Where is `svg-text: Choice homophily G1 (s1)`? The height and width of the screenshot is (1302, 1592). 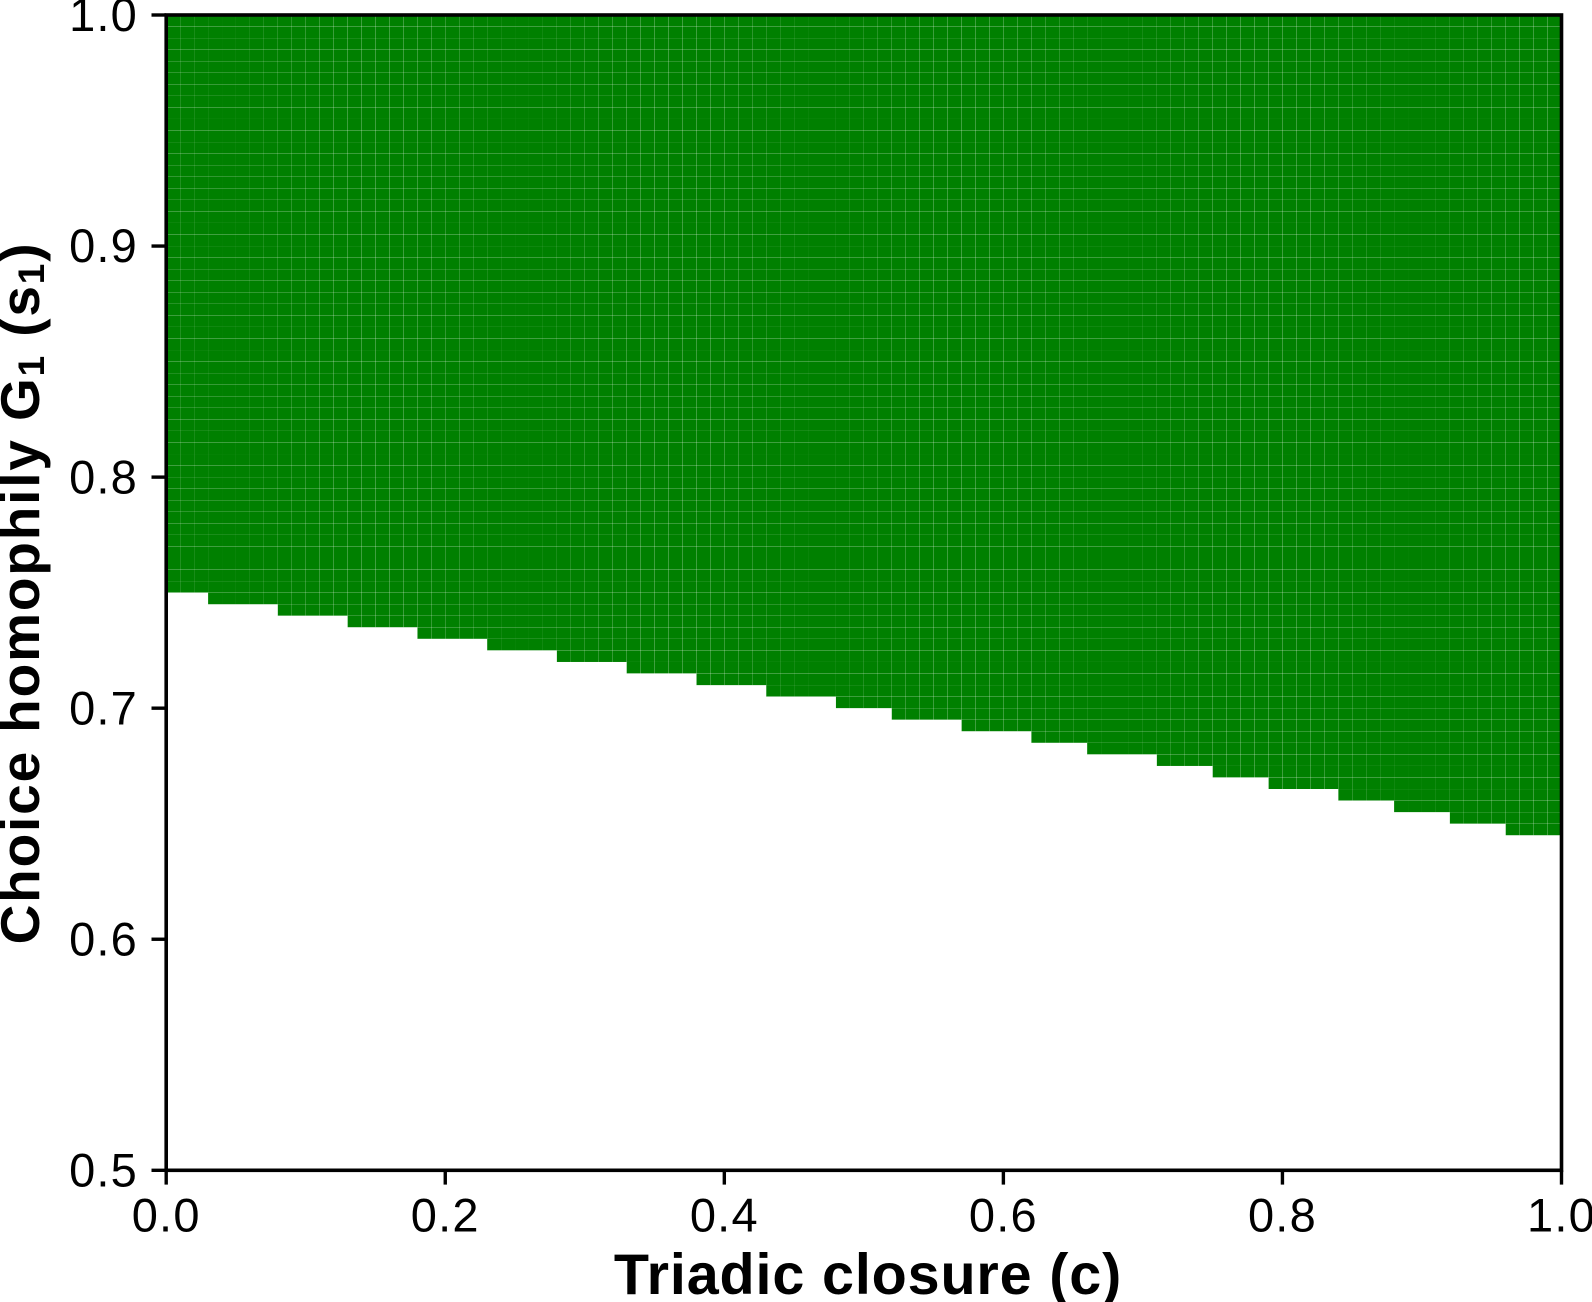
svg-text: Choice homophily G1 (s1) is located at coordinates (26, 593).